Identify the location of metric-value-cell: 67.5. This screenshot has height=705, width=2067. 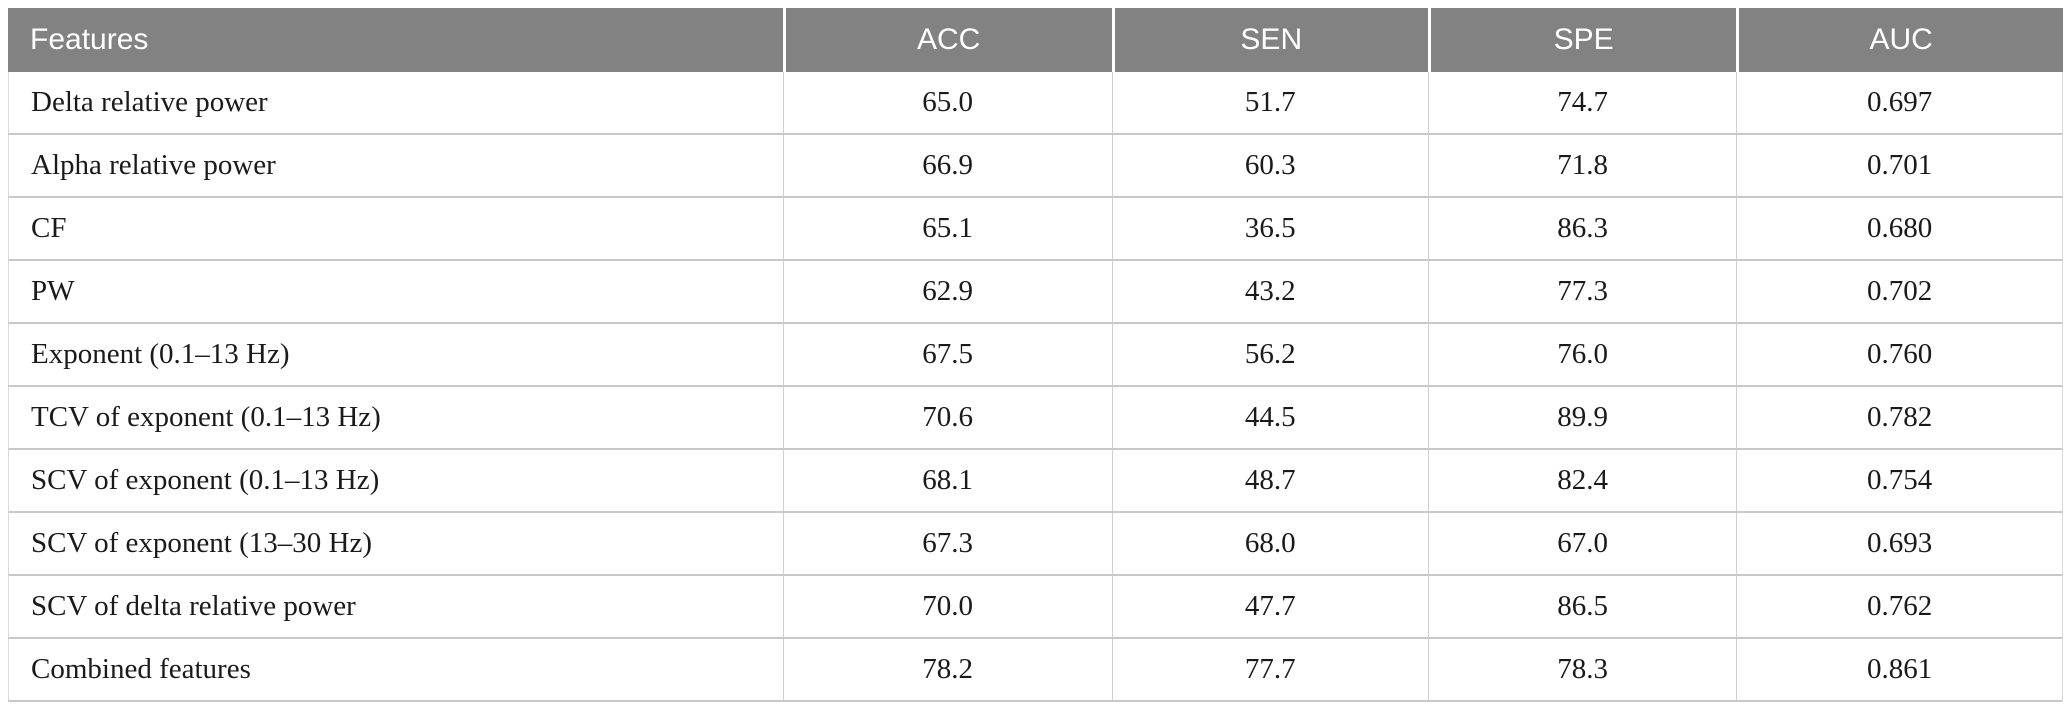
(947, 355).